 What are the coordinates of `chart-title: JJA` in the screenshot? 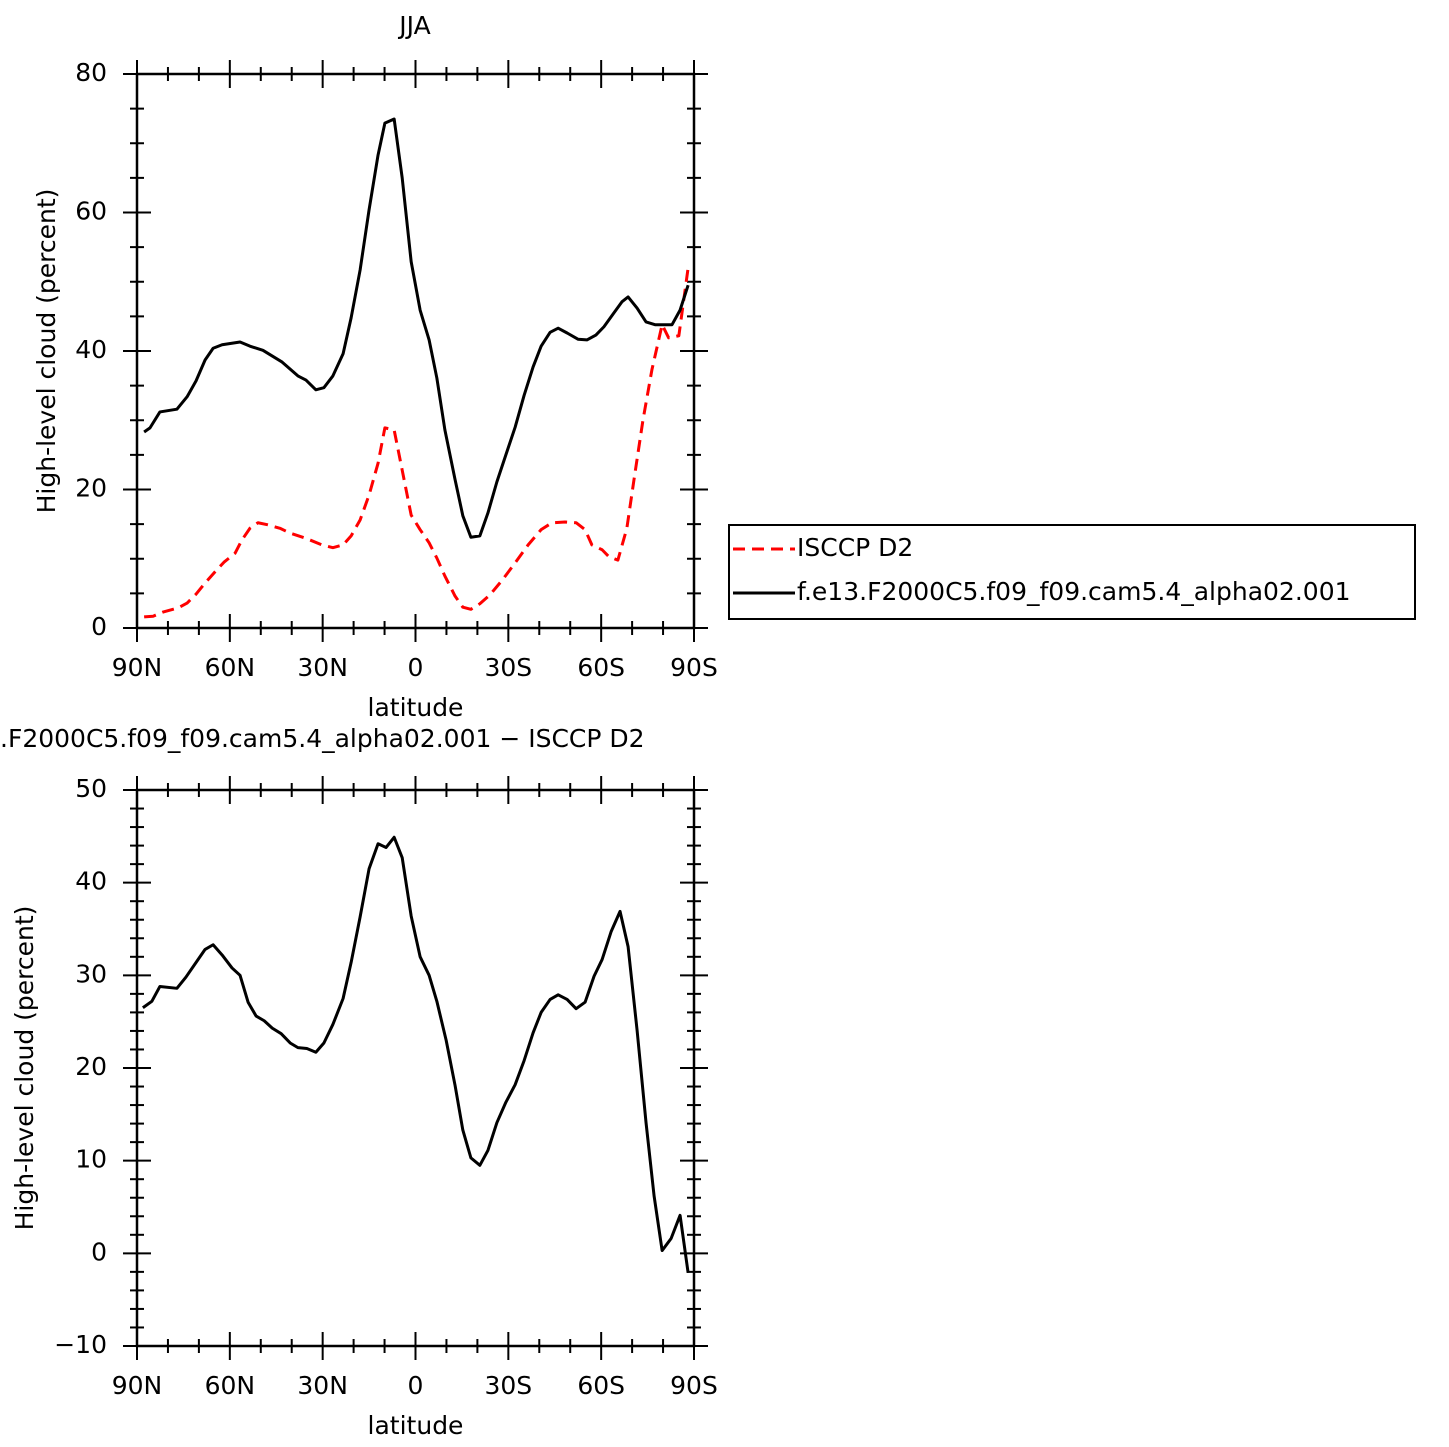 It's located at (413, 25).